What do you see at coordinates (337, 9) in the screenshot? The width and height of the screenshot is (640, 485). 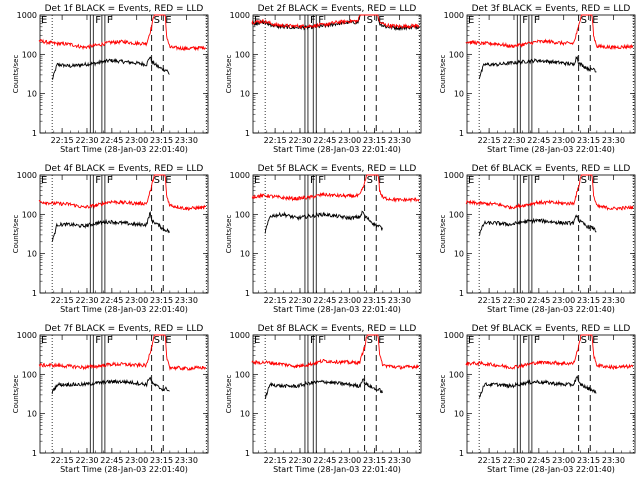 I see `panel-title: Det 2f BLACK = Events, RED = LLD` at bounding box center [337, 9].